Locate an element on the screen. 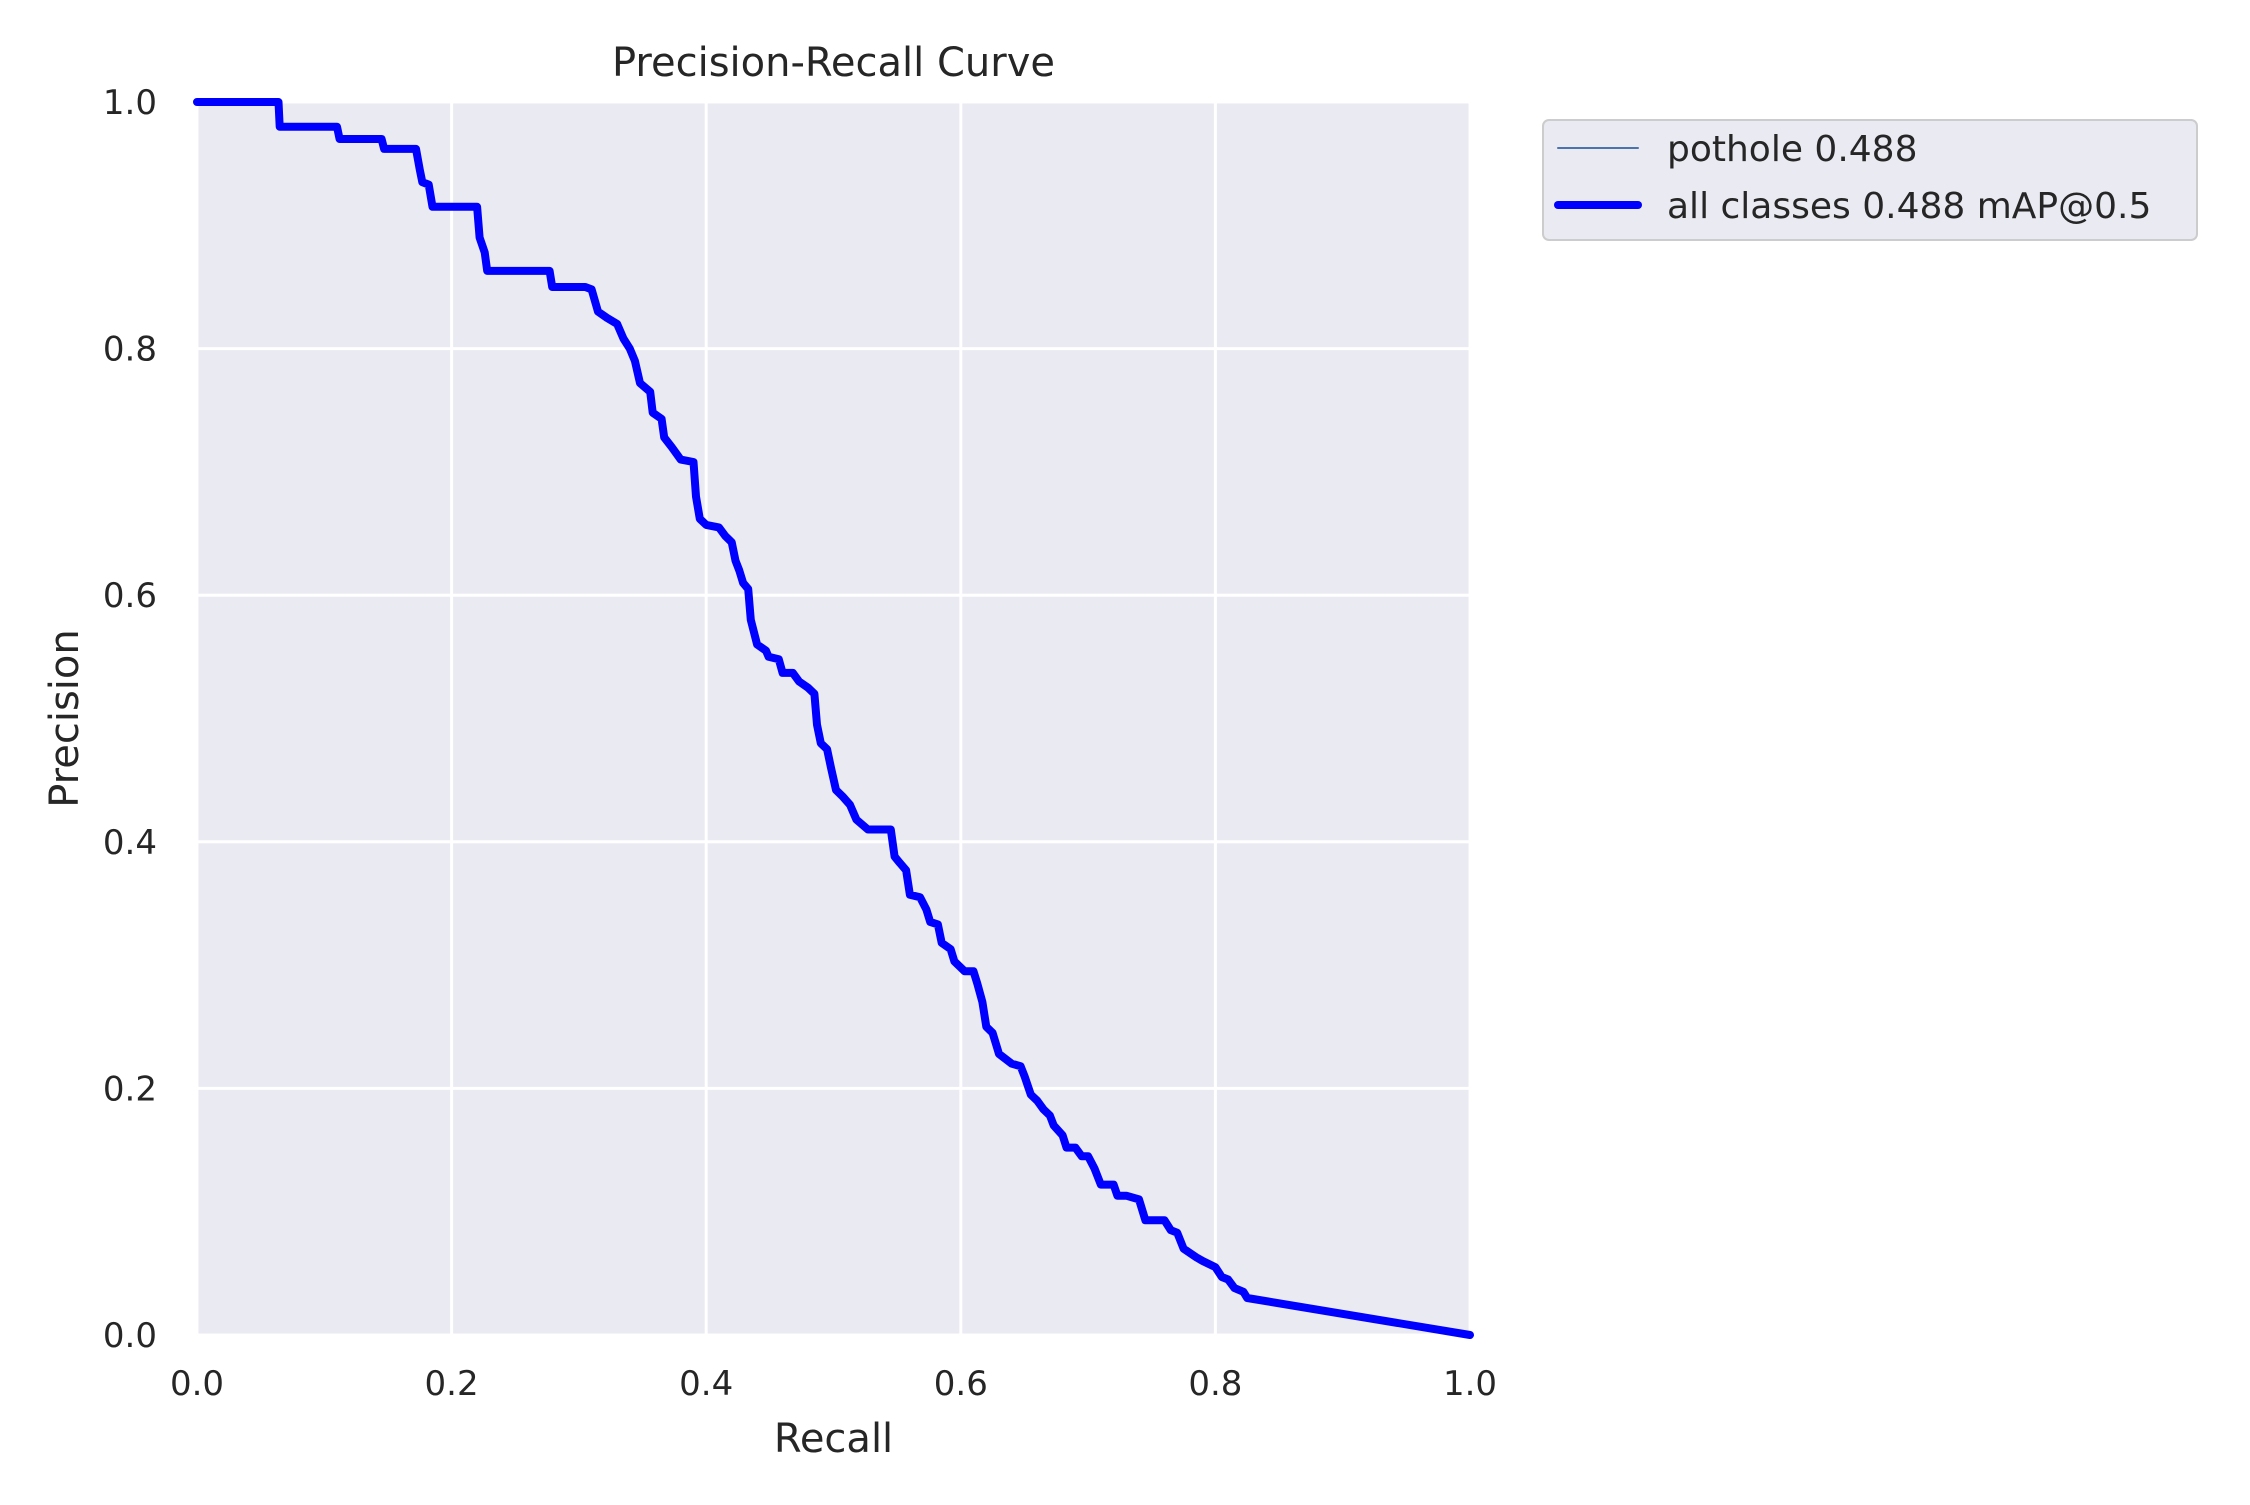 The width and height of the screenshot is (2250, 1505). x-tick-label: 0.0 is located at coordinates (197, 1384).